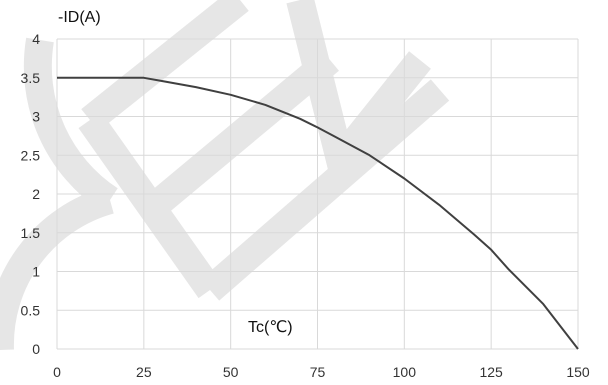 Image resolution: width=608 pixels, height=385 pixels. I want to click on x-tick-label: 125, so click(491, 372).